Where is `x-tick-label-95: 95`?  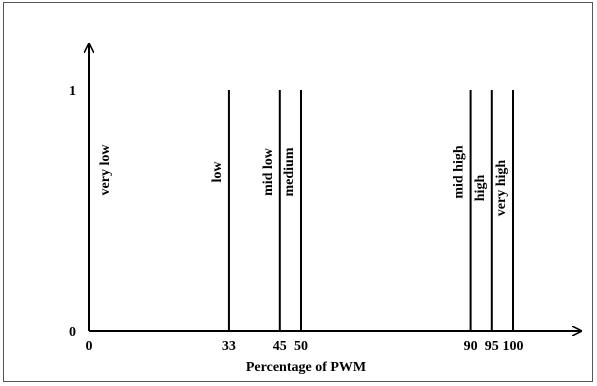 x-tick-label-95: 95 is located at coordinates (492, 346).